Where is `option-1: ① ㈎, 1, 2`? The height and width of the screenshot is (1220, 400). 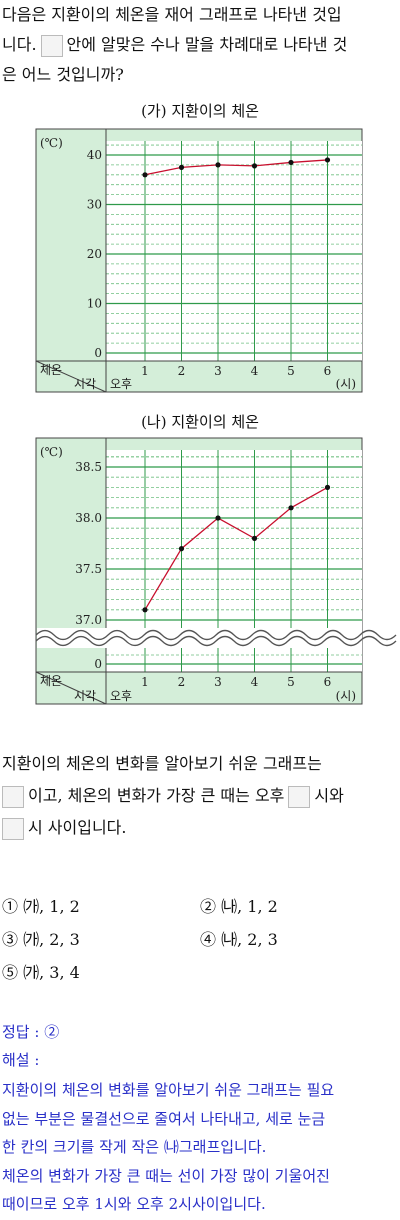 option-1: ① ㈎, 1, 2 is located at coordinates (41, 906).